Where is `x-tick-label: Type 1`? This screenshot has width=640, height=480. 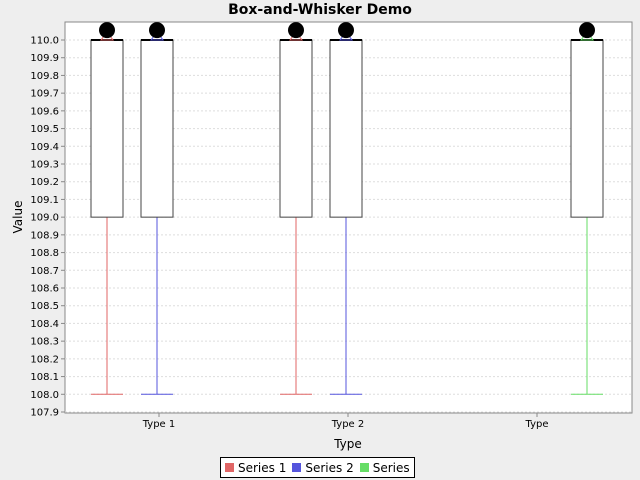 x-tick-label: Type 1 is located at coordinates (159, 424).